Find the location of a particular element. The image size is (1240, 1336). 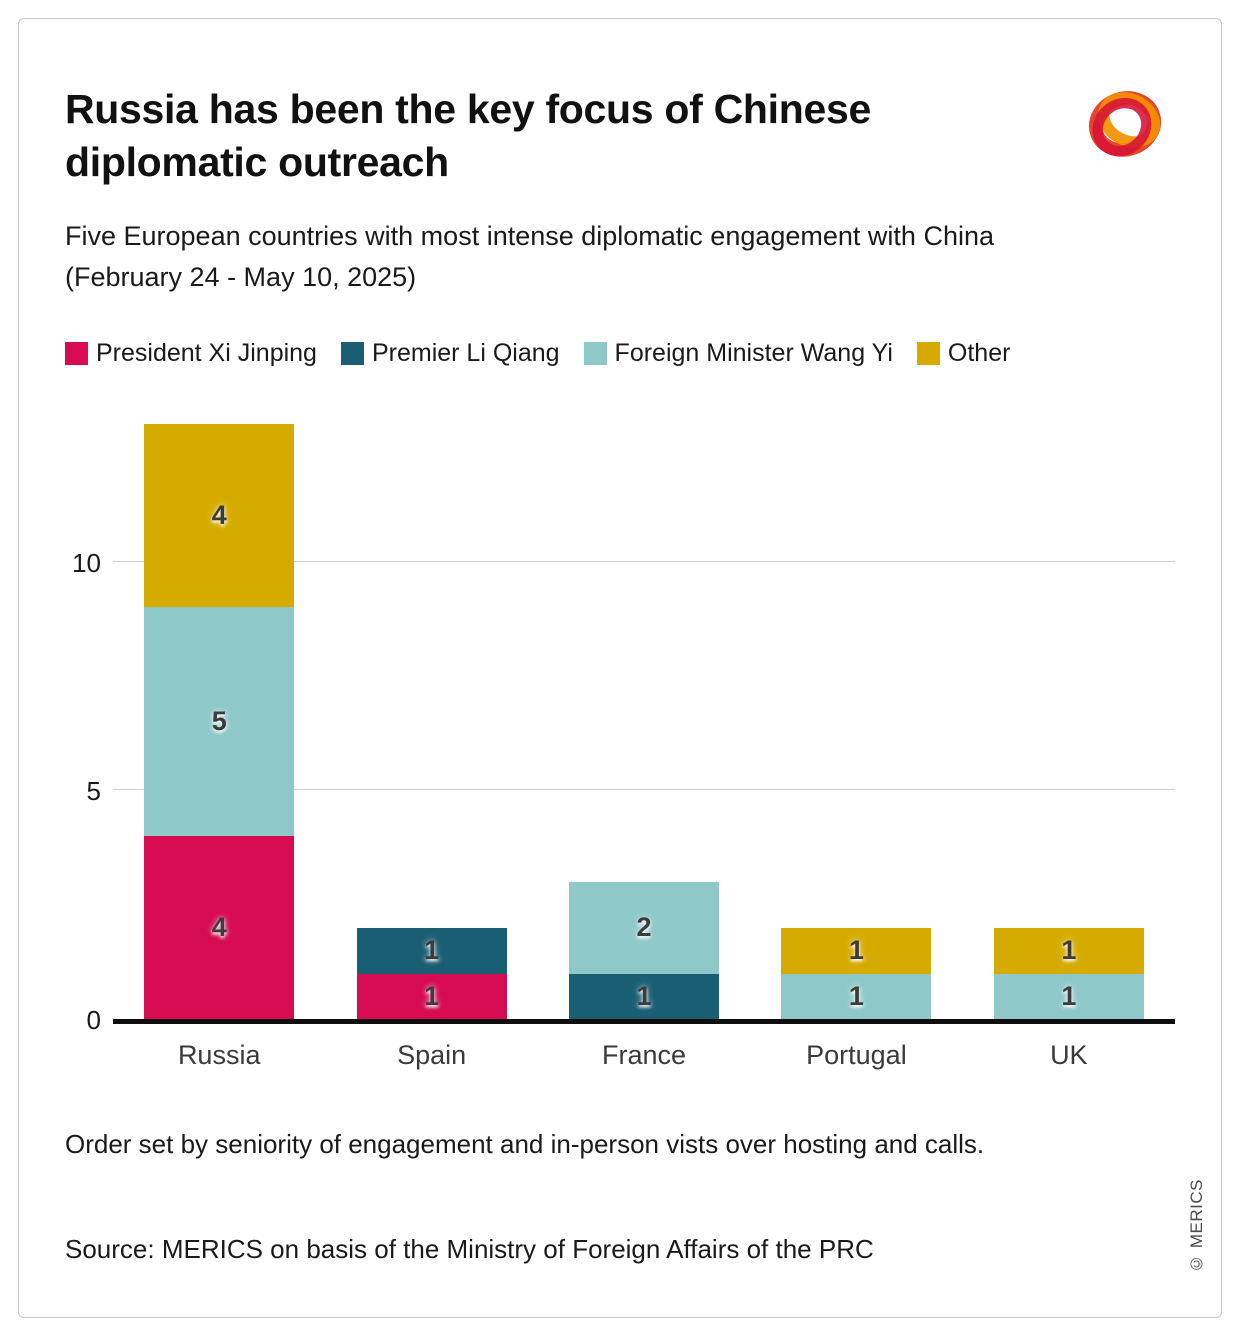

bar-value-label: 2 is located at coordinates (644, 927).